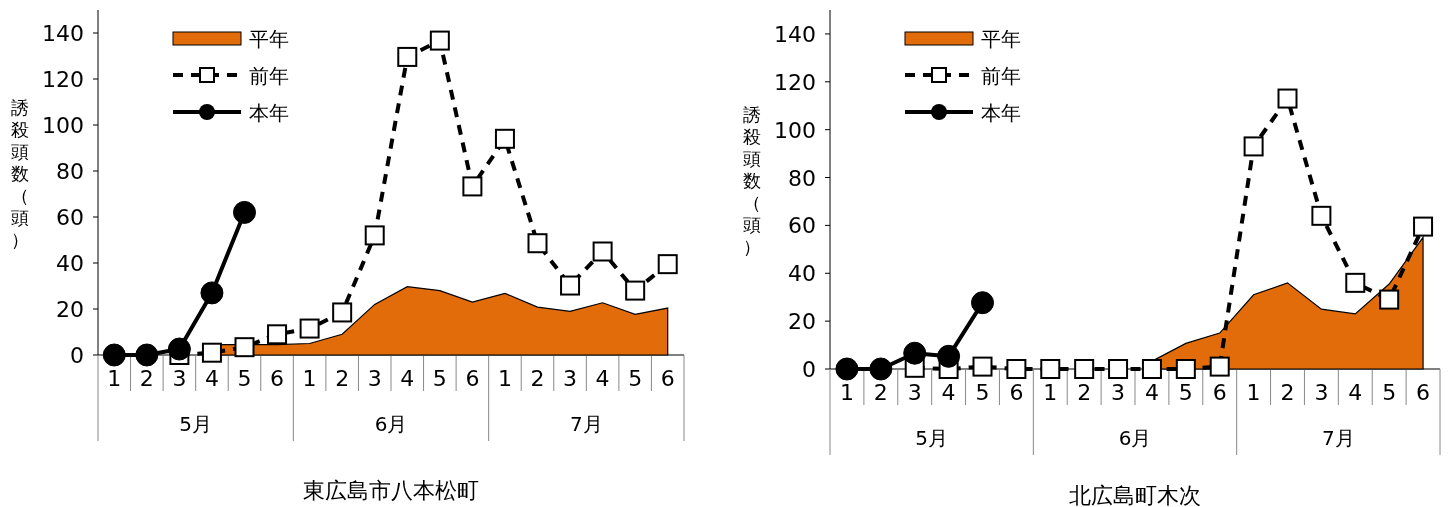  What do you see at coordinates (1135, 495) in the screenshot?
I see `text: 北広島町木次` at bounding box center [1135, 495].